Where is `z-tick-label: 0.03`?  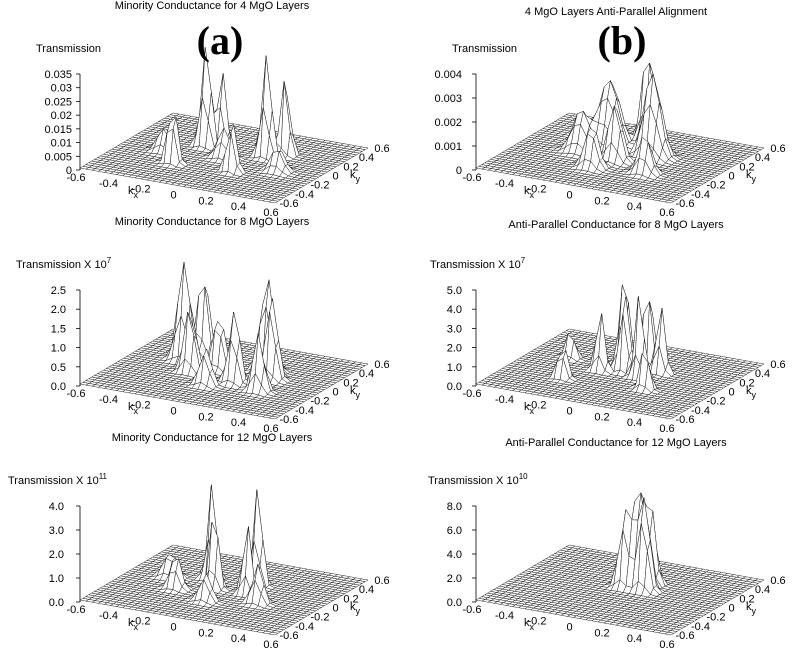
z-tick-label: 0.03 is located at coordinates (61, 89).